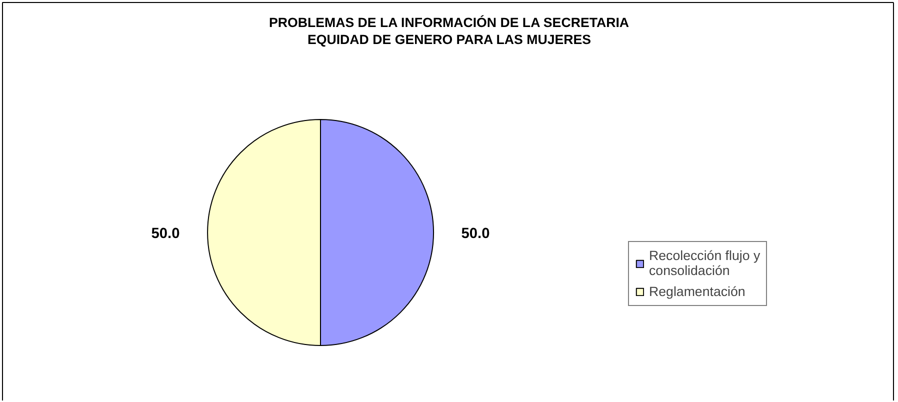  Describe the element at coordinates (449, 31) in the screenshot. I see `chart-title: PROBLEMAS DE LA INFORMACIÓN DE LA SECRETARIA EQUIDAD DE GENERO PARA LAS MUJERES` at that location.